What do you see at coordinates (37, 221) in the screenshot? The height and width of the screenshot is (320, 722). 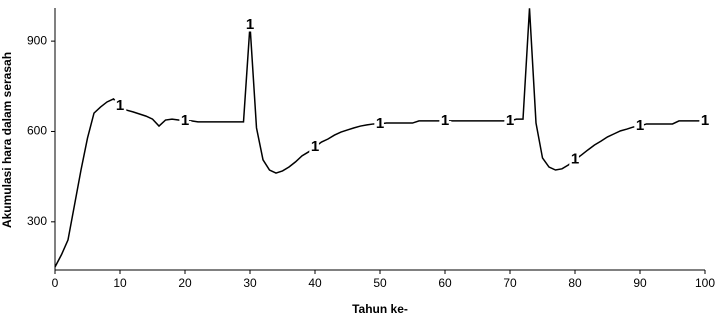 I see `y-tick-label: 300` at bounding box center [37, 221].